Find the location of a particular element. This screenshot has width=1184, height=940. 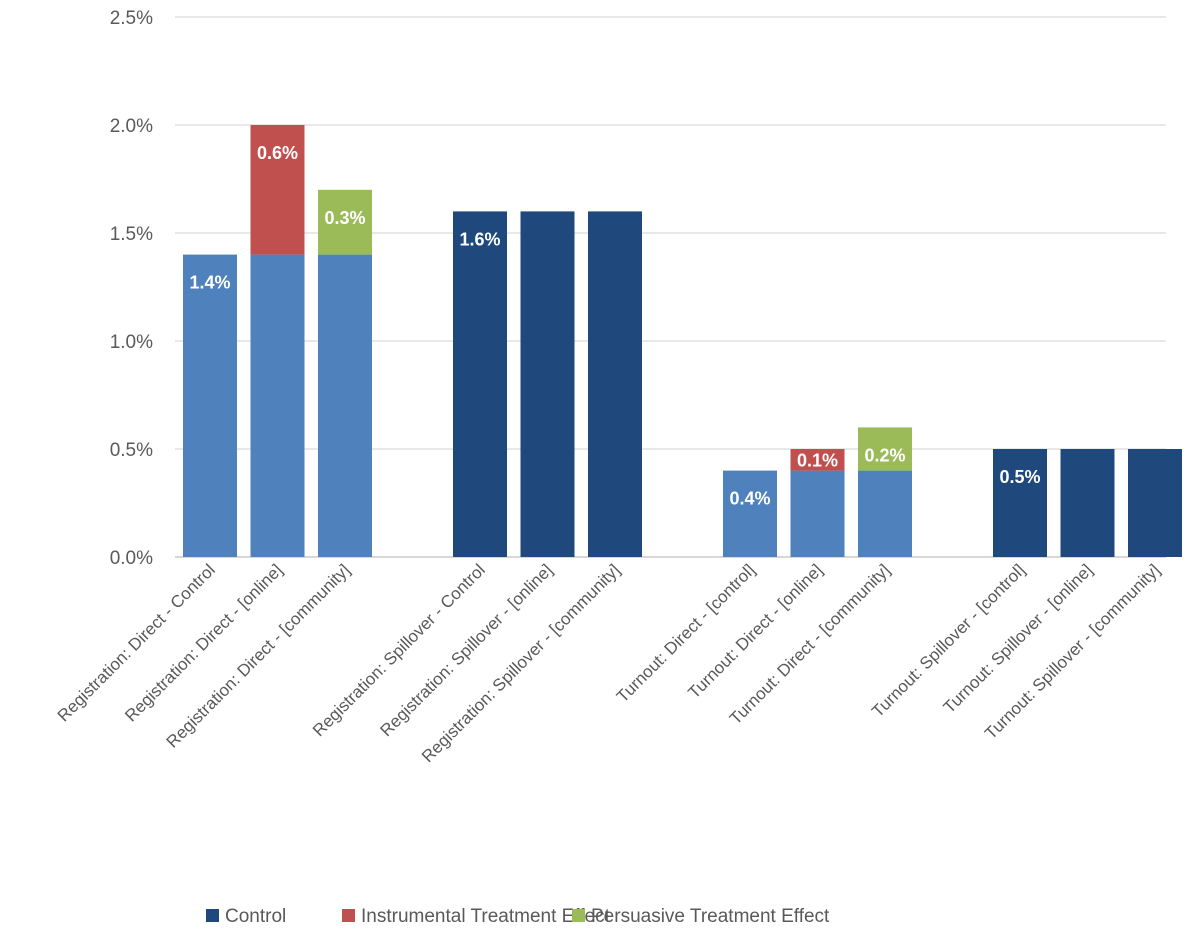

x-category-label: Turnout: Direct - [control] is located at coordinates (686, 633).